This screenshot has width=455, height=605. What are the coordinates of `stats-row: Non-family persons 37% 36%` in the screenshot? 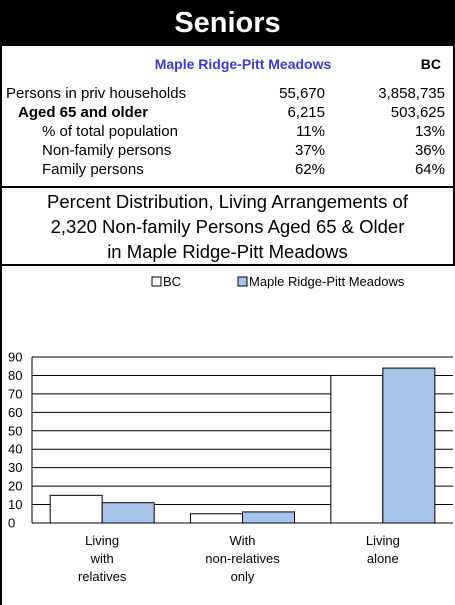 It's located at (227, 150).